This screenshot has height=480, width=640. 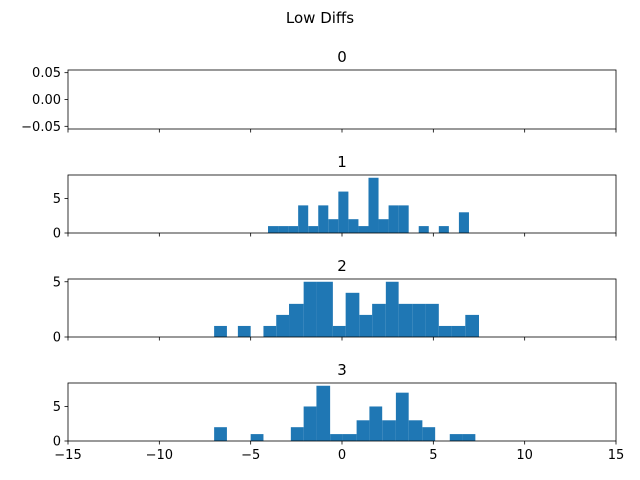 I want to click on subplot-title: 0, so click(x=342, y=57).